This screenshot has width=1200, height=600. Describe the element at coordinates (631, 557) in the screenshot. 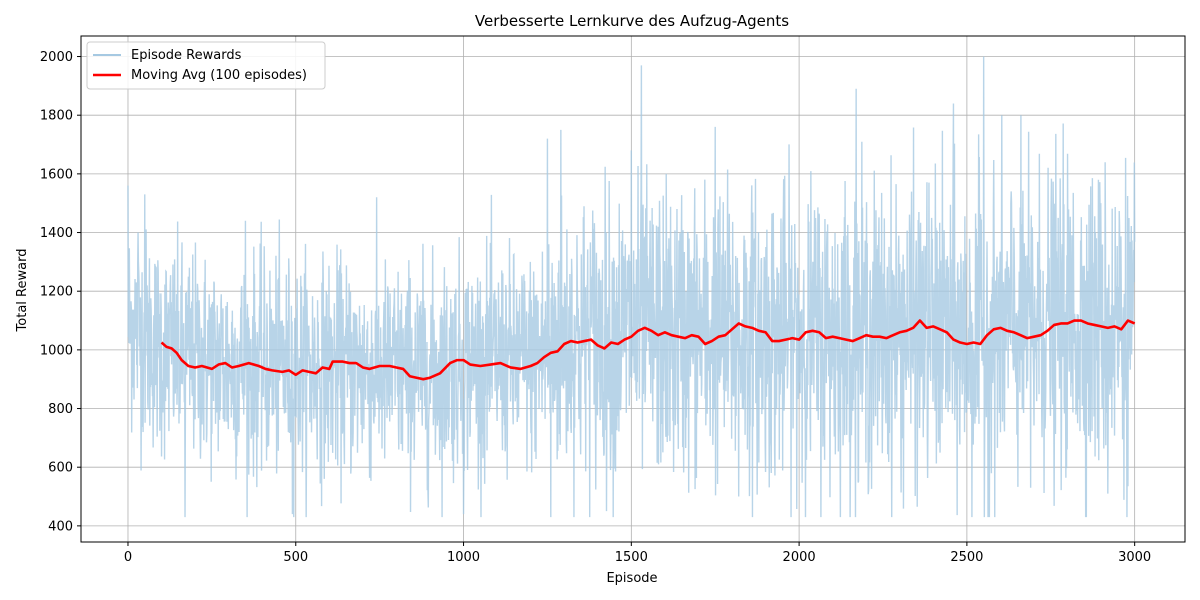

I see `x-tick-label: 1500` at that location.